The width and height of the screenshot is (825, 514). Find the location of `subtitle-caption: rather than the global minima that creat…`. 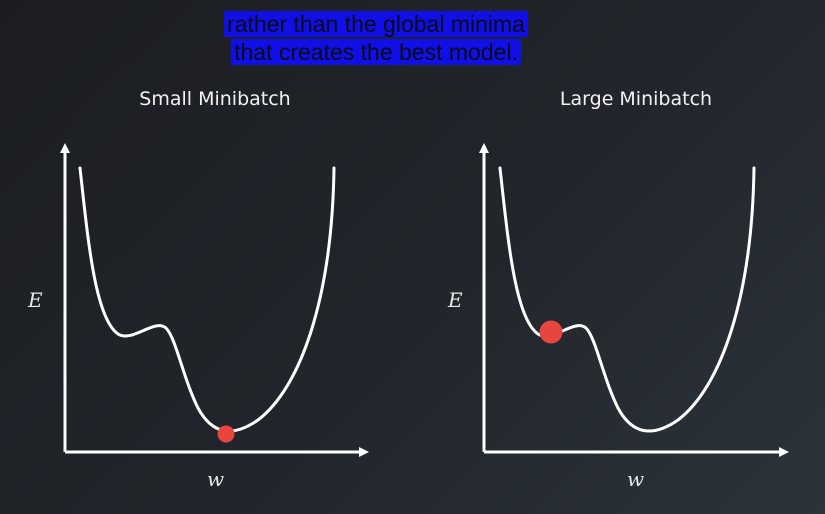

subtitle-caption: rather than the global minima that creat… is located at coordinates (376, 38).